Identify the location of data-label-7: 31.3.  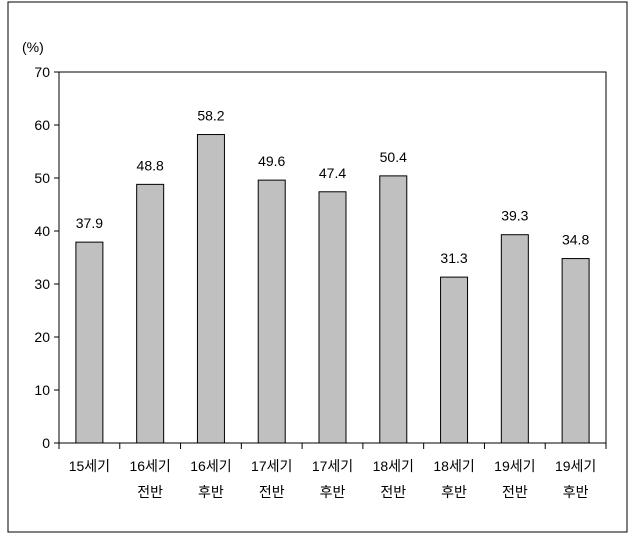
(453, 258).